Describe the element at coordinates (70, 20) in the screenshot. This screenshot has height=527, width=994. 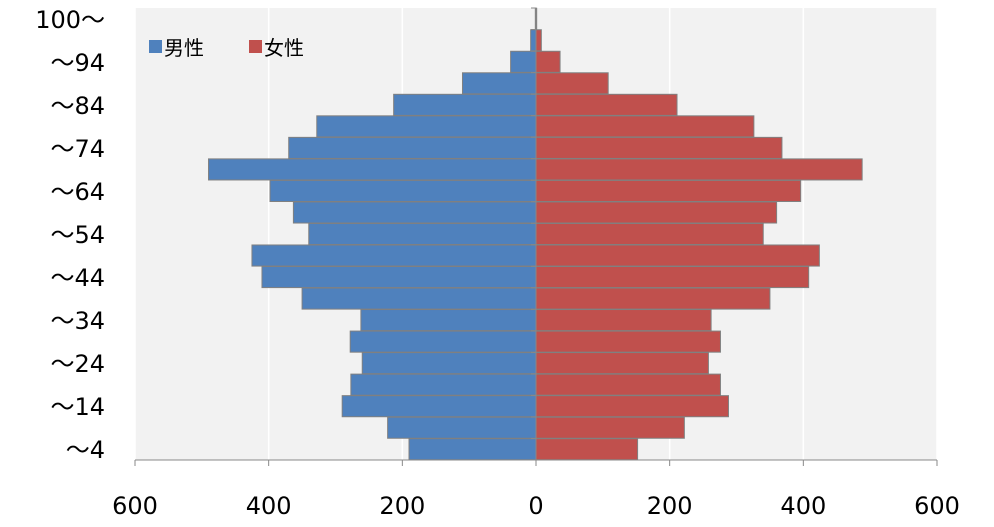
I see `y-tick-label: 100～` at that location.